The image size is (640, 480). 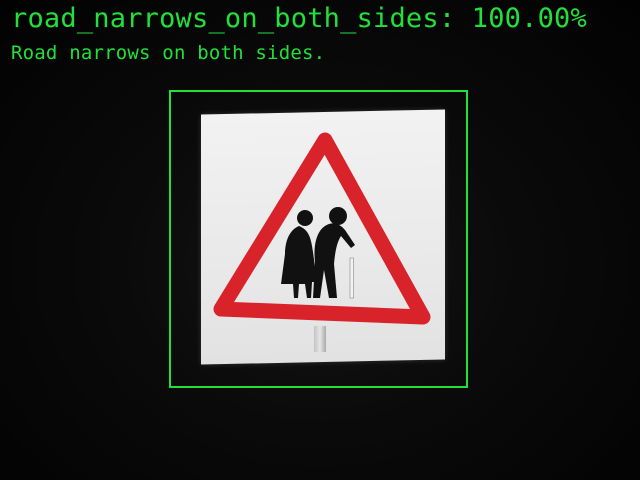 I want to click on elderly-man-figure, so click(x=334, y=252).